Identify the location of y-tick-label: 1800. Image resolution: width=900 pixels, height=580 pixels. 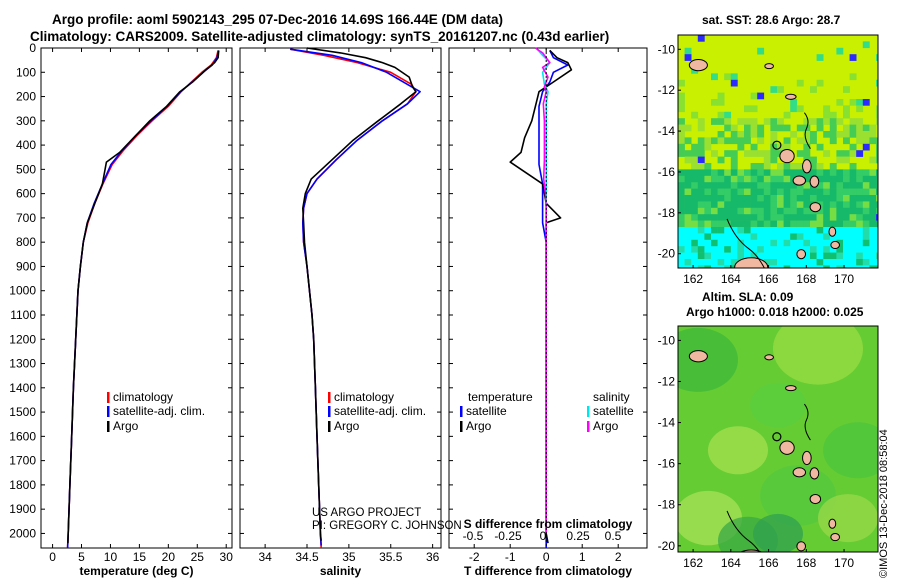
(22, 485).